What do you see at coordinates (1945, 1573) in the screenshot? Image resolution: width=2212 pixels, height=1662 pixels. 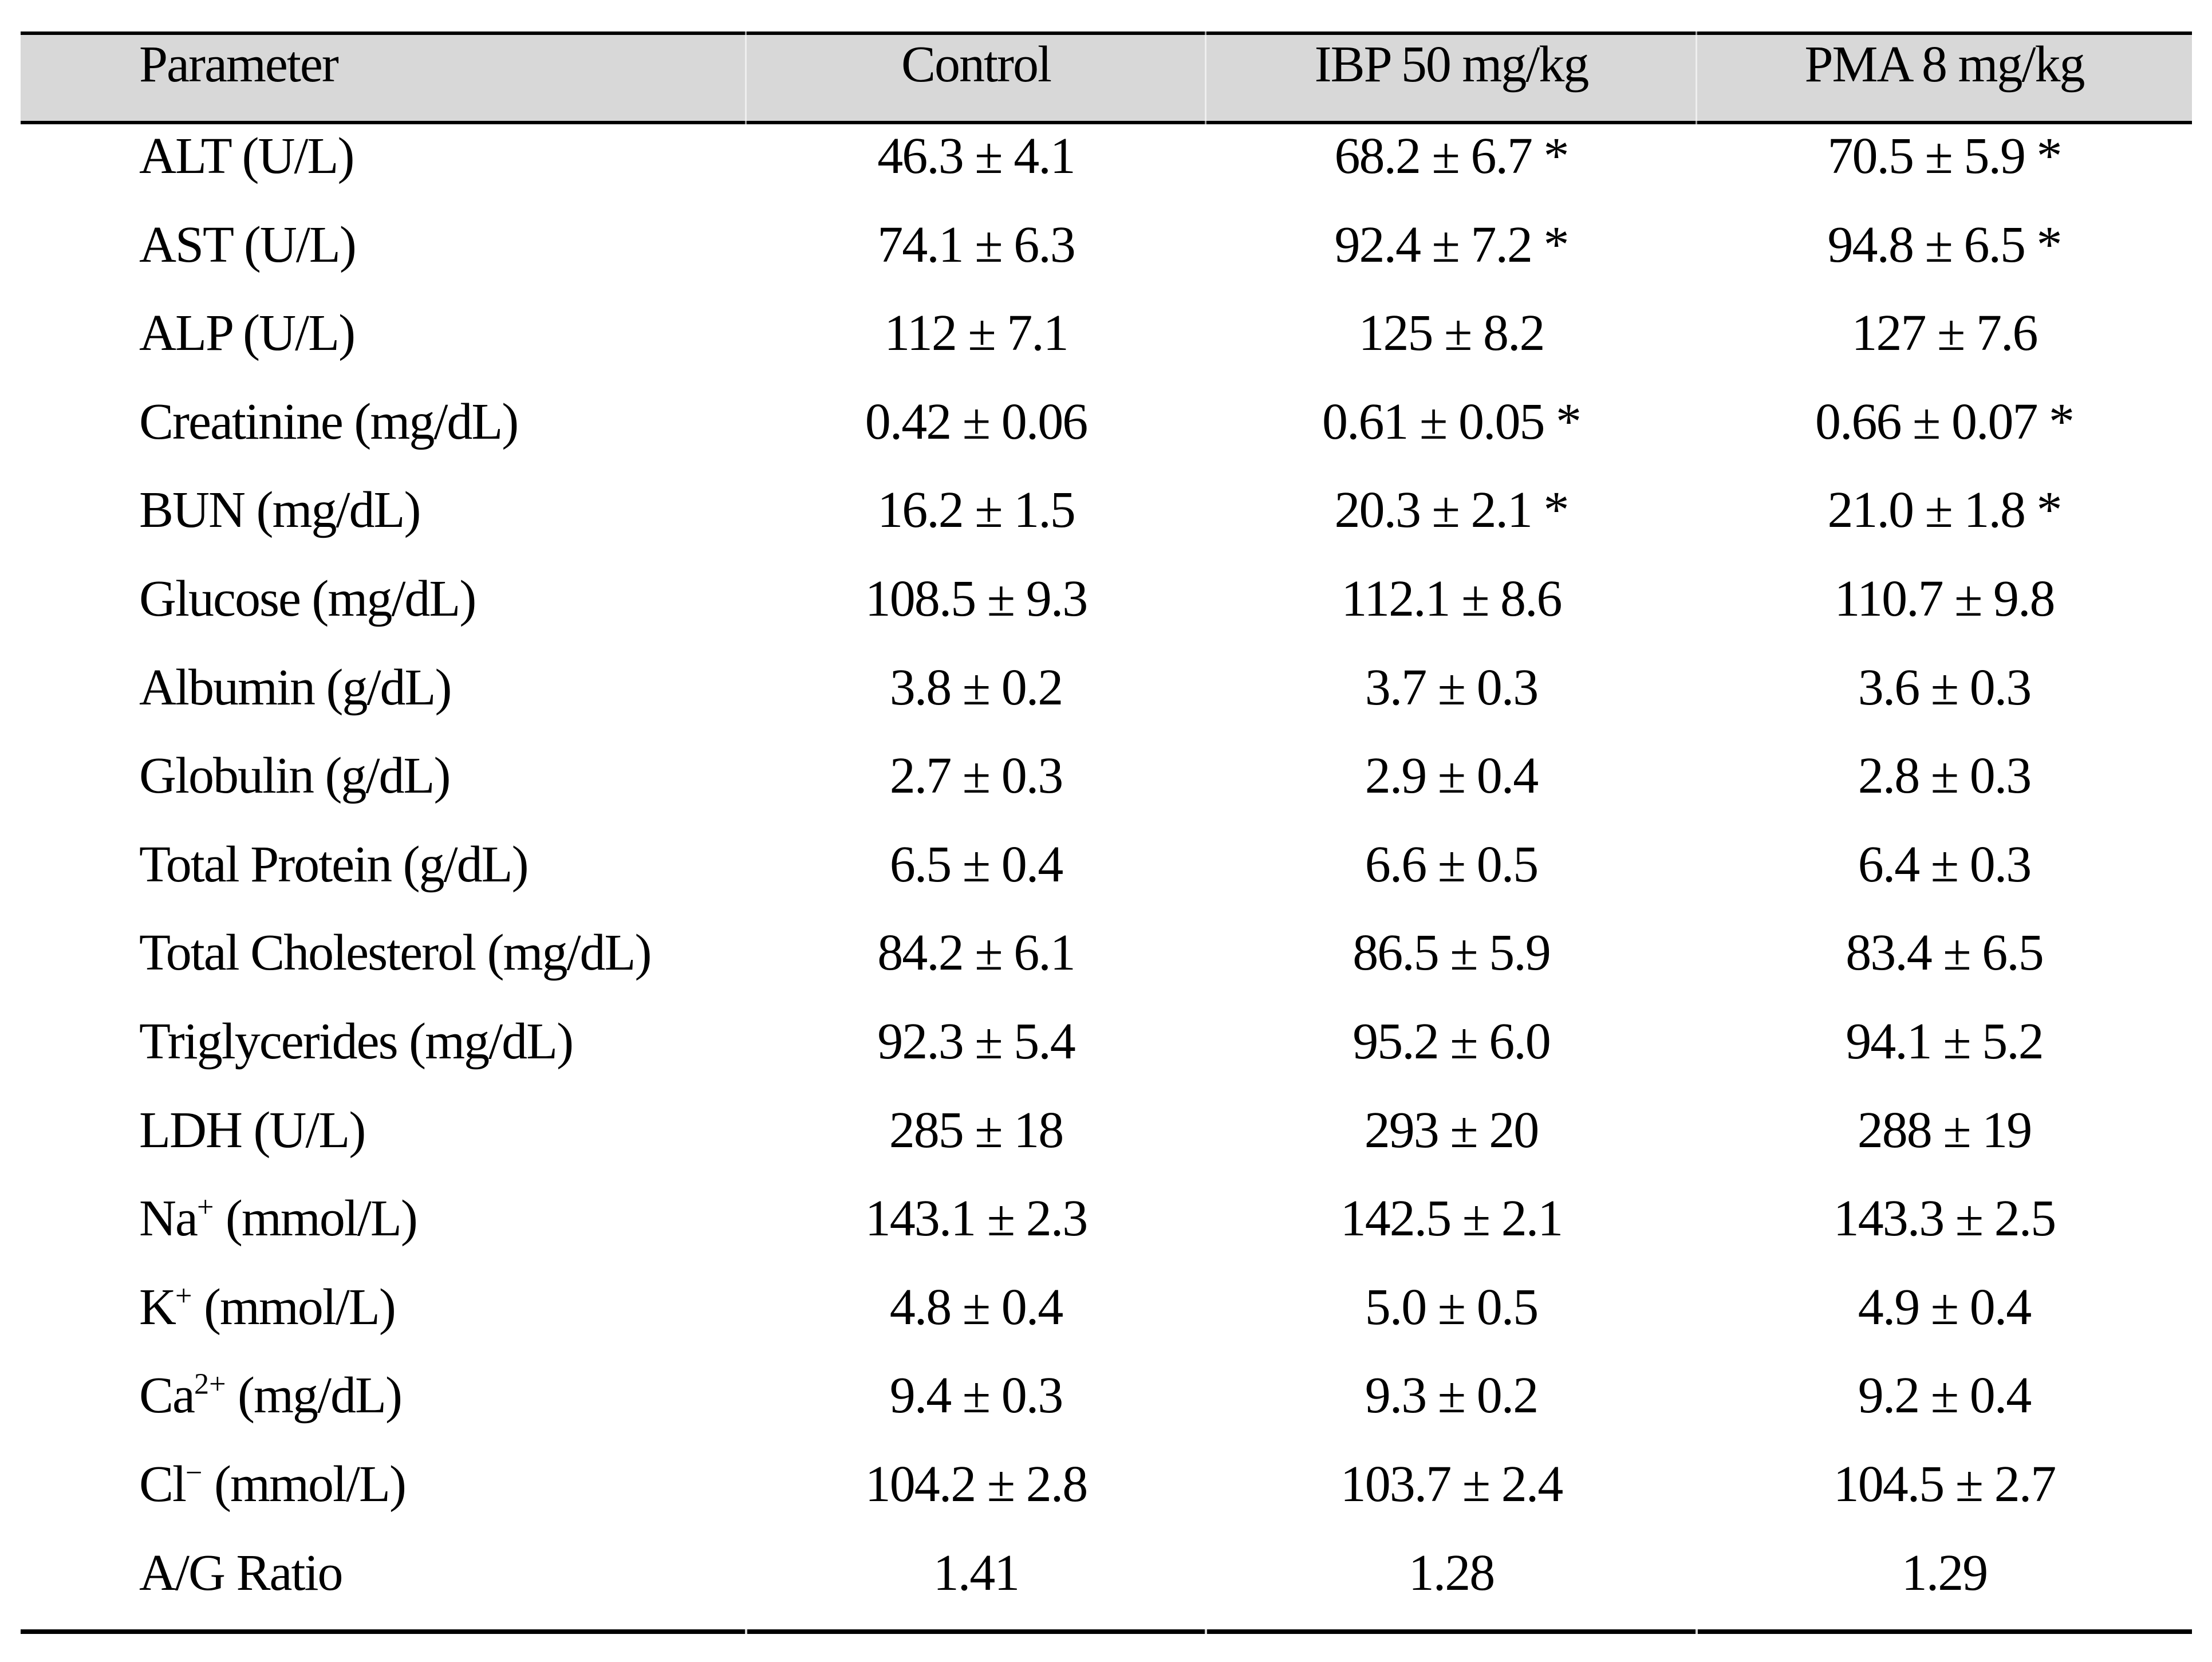 I see `value-cell-pma: 1.29` at bounding box center [1945, 1573].